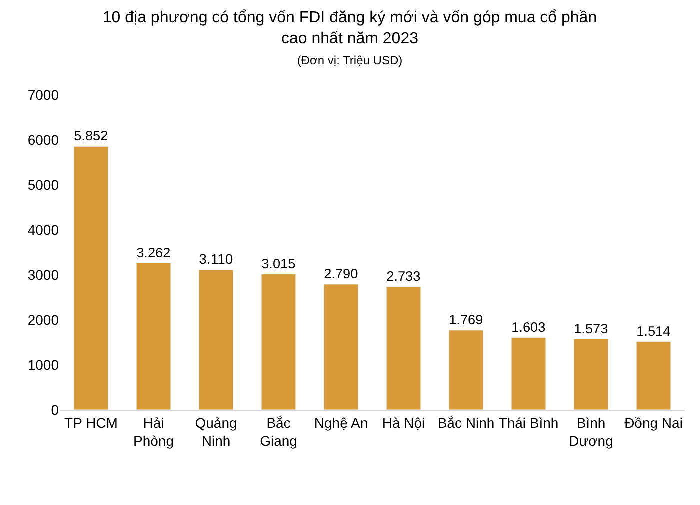 Image resolution: width=700 pixels, height=505 pixels. What do you see at coordinates (350, 29) in the screenshot?
I see `chart-title: 10 địa phương có tổng vốn FDI đăng ký mới và vốn góp mua cổ phần cao nhất năm 2023` at bounding box center [350, 29].